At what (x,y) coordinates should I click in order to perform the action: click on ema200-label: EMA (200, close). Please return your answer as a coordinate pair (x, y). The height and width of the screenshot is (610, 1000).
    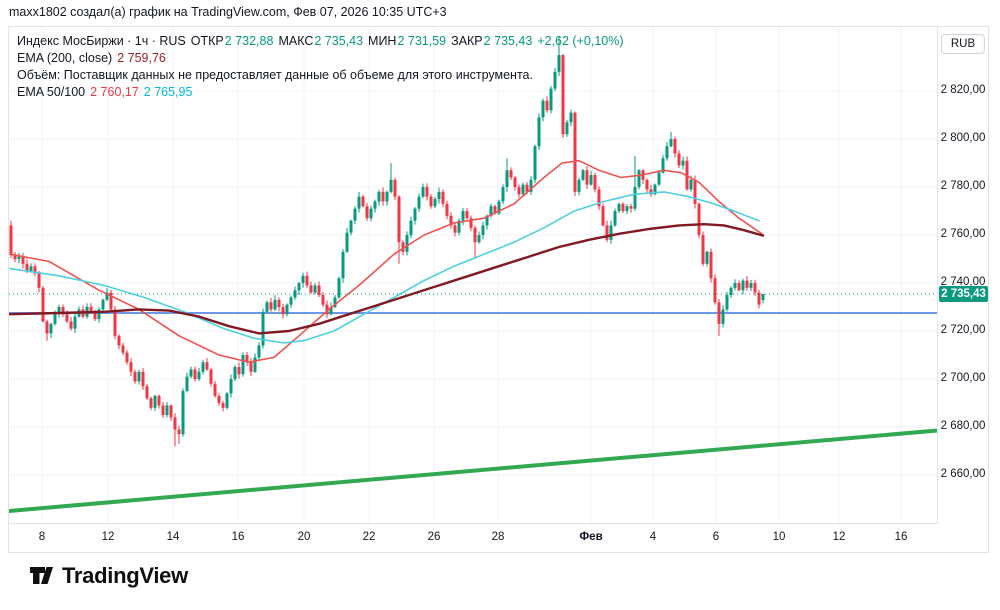
    Looking at the image, I should click on (65, 58).